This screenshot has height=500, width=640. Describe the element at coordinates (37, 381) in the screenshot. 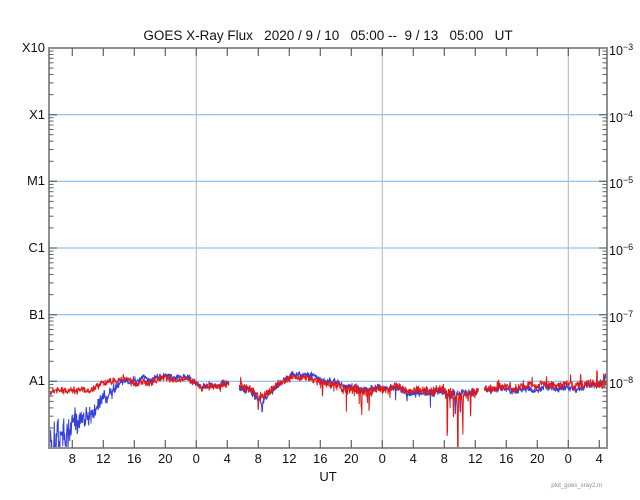

I see `y-axis-label-a1: A1` at that location.